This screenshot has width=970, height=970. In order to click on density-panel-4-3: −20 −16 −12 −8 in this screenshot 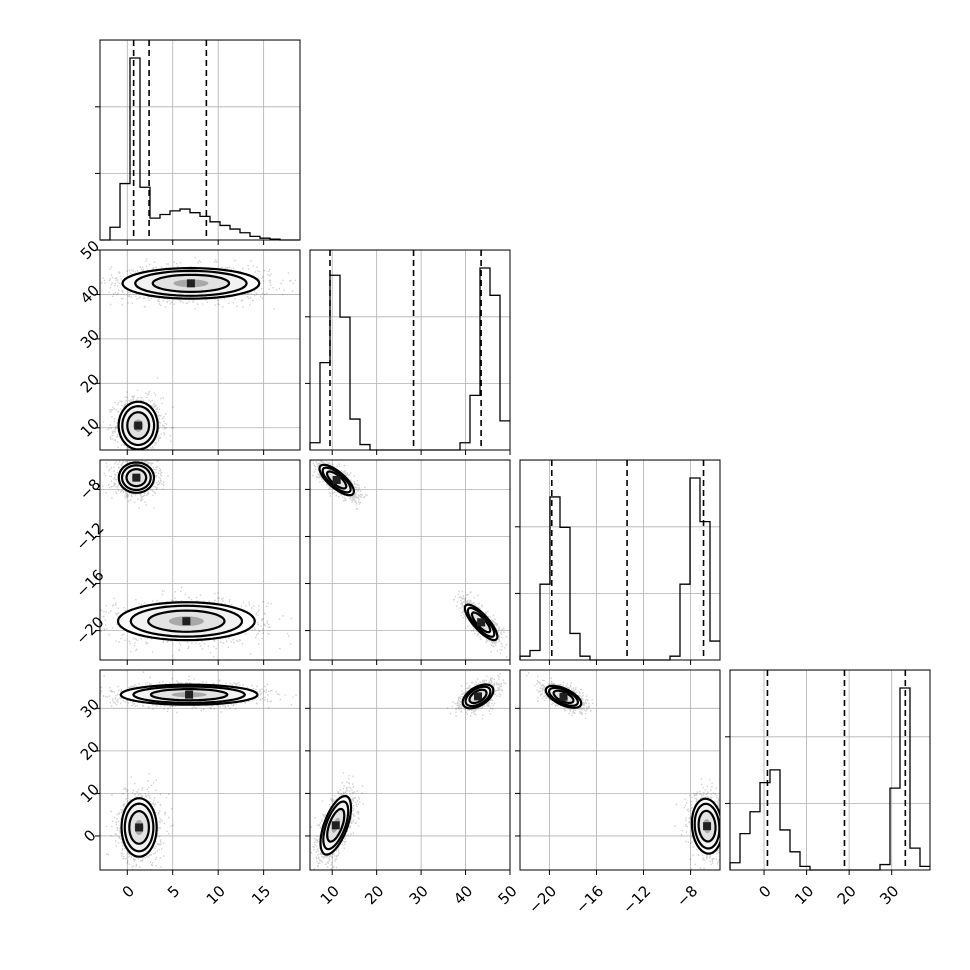, I will do `click(618, 793)`.